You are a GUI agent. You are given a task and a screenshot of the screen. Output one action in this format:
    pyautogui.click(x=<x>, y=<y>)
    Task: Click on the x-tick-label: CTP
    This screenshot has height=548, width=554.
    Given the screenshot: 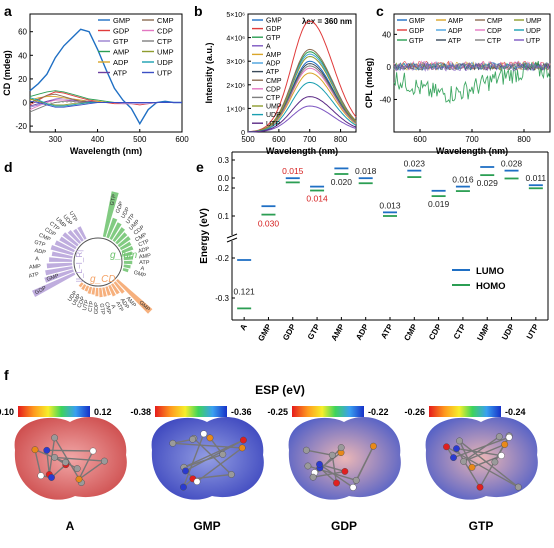 What is the action you would take?
    pyautogui.click(x=460, y=331)
    